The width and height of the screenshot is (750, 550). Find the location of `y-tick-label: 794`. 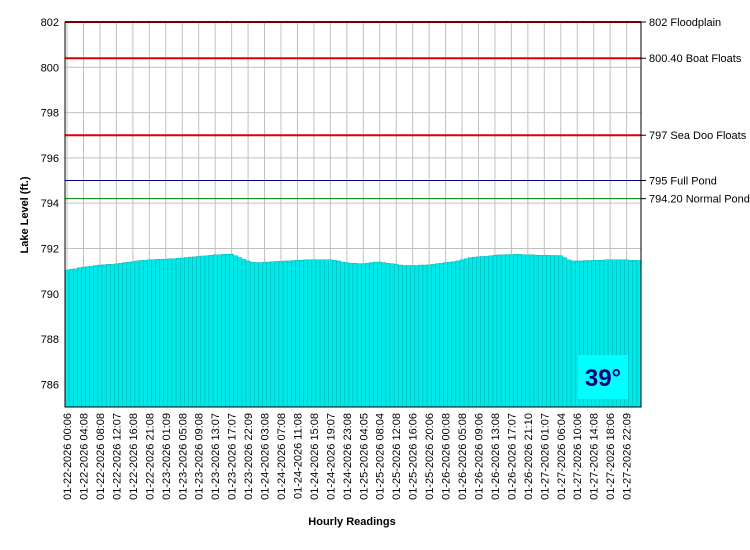

y-tick-label: 794 is located at coordinates (50, 204).